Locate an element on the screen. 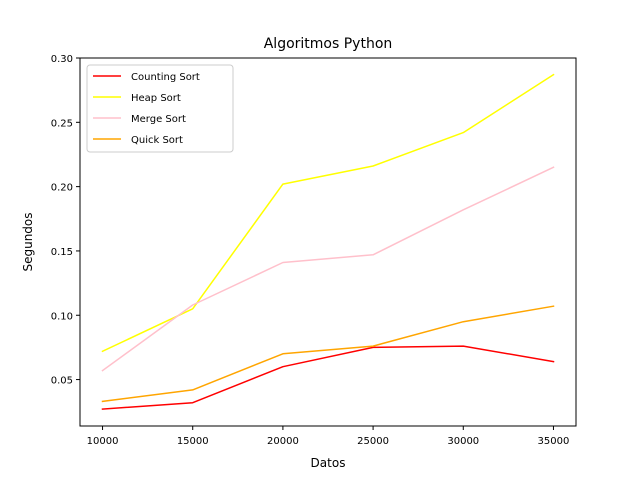 Image resolution: width=640 pixels, height=480 pixels. legend-label-1: Heap Sort is located at coordinates (156, 98).